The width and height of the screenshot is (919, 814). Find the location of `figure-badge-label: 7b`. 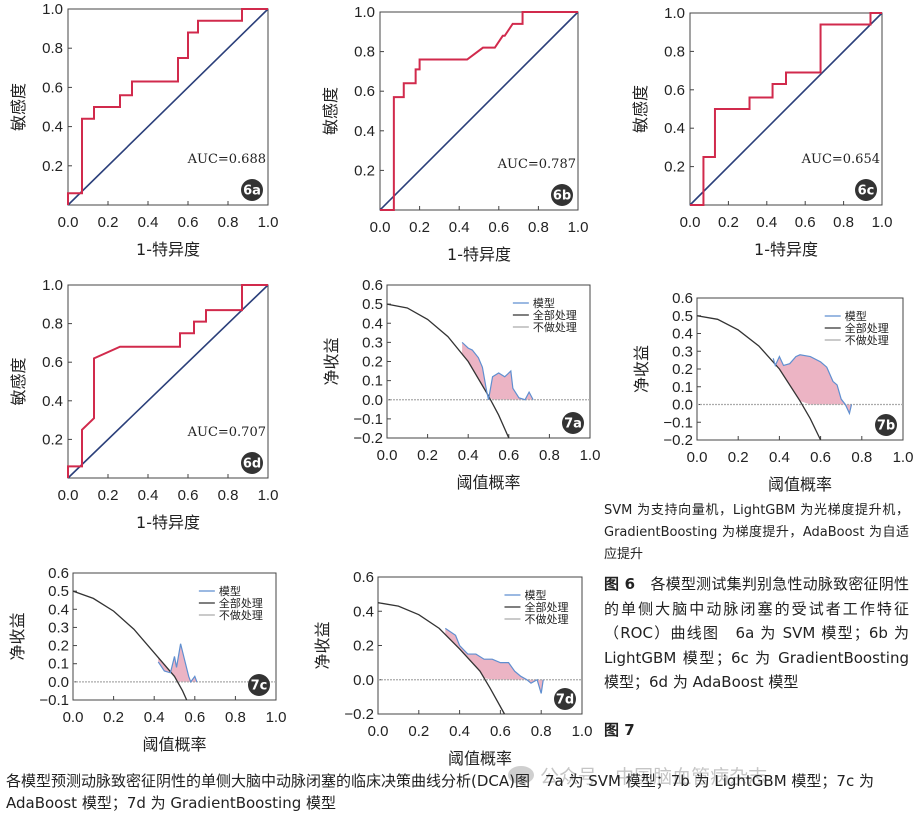

figure-badge-label: 7b is located at coordinates (886, 426).